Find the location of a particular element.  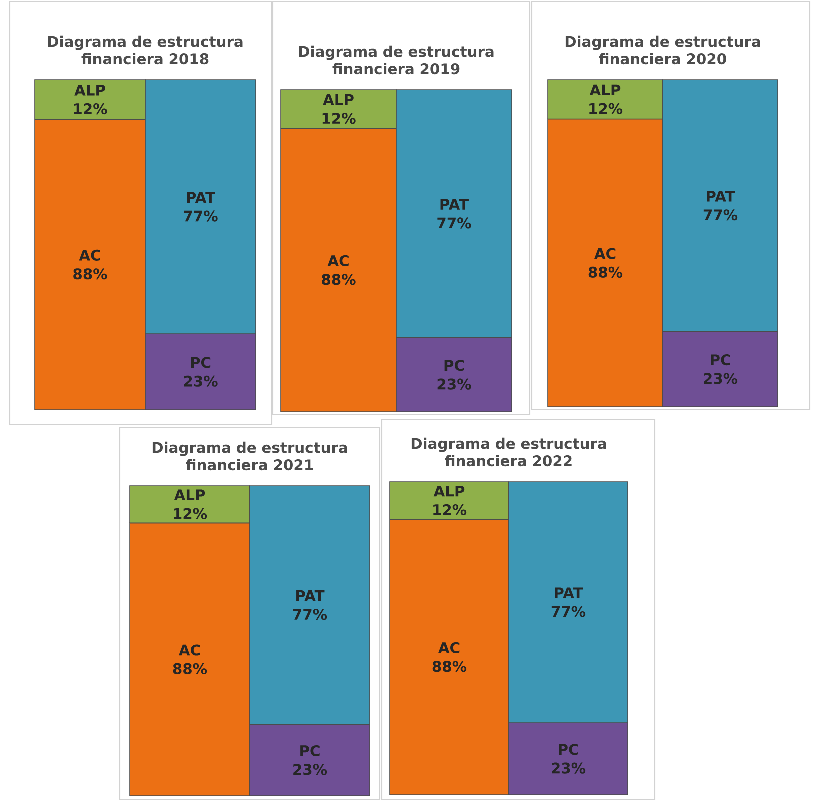

chart-title: Diagrama de estructura financiera 2019 is located at coordinates (396, 60).